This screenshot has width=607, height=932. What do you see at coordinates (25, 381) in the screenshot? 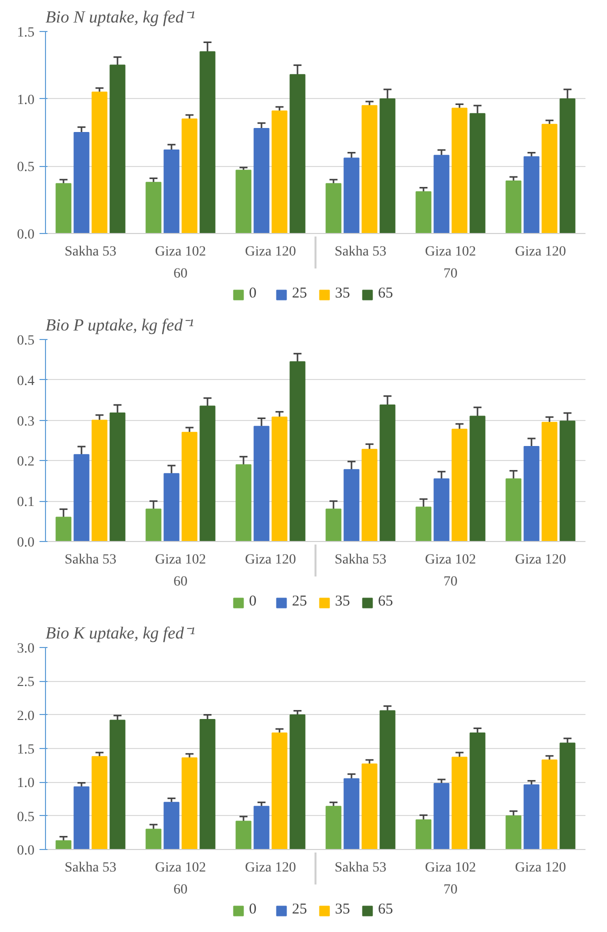
I see `y-tick-label: 0.4` at bounding box center [25, 381].